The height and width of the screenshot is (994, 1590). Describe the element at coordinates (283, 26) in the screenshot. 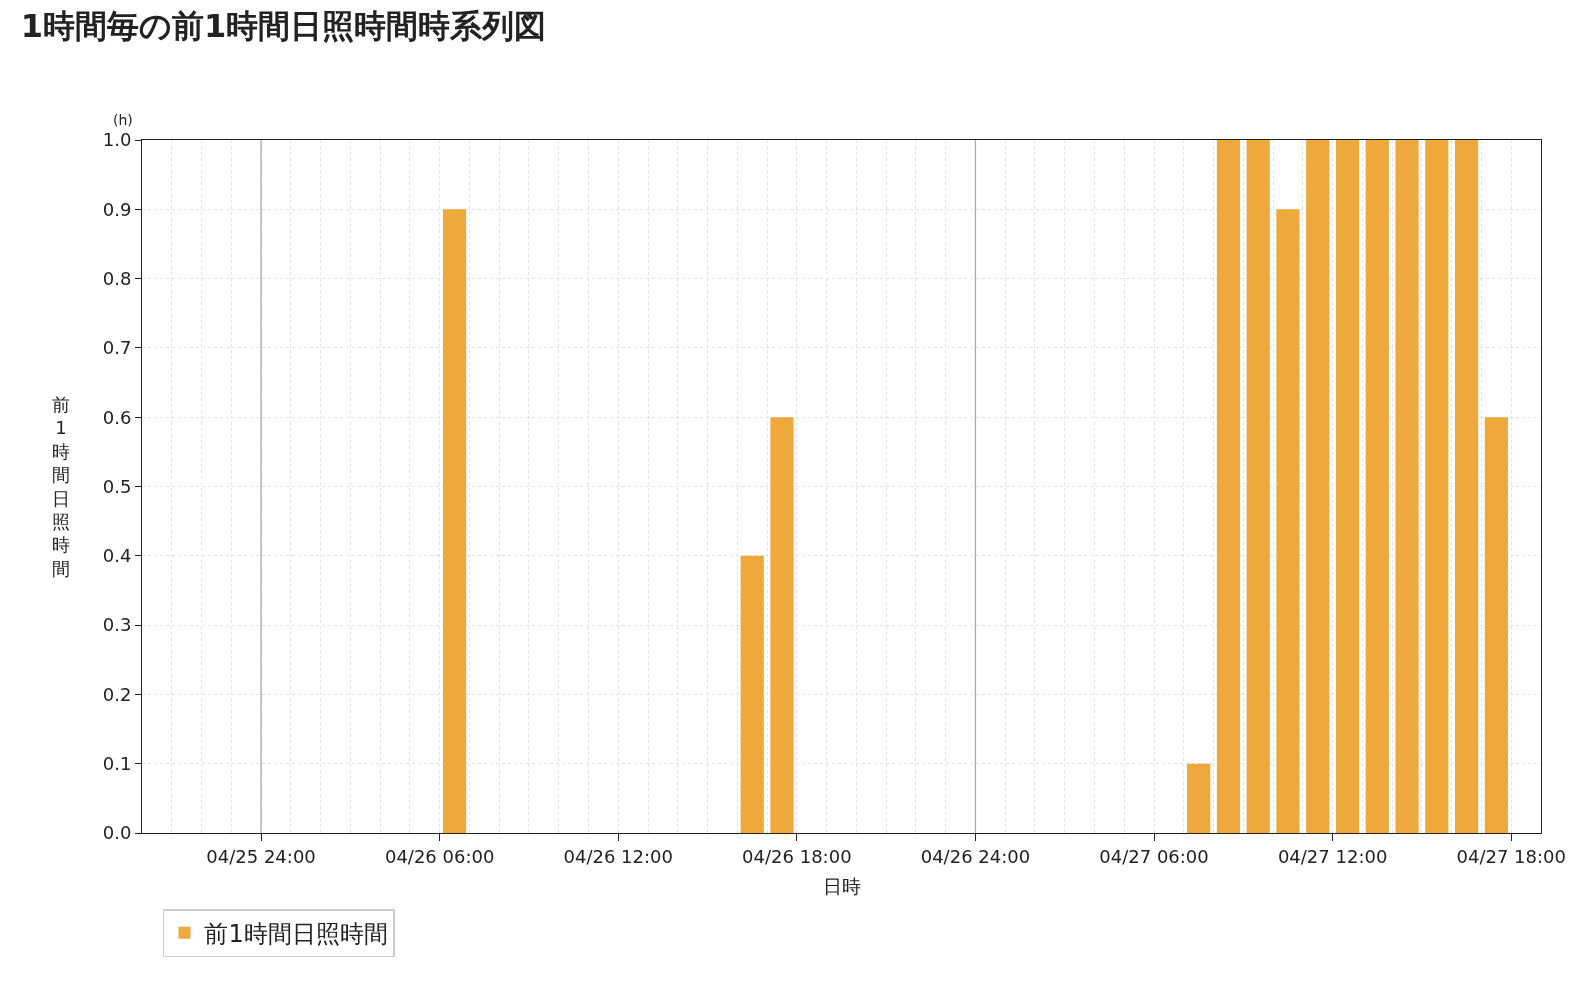

I see `chart-title: 1時間毎の前1時間日照時間時系列図` at that location.